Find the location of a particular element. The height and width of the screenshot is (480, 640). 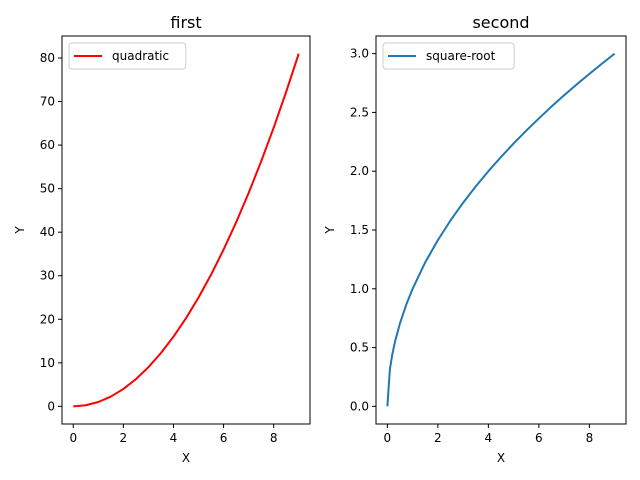

chart-title: first is located at coordinates (185, 22).